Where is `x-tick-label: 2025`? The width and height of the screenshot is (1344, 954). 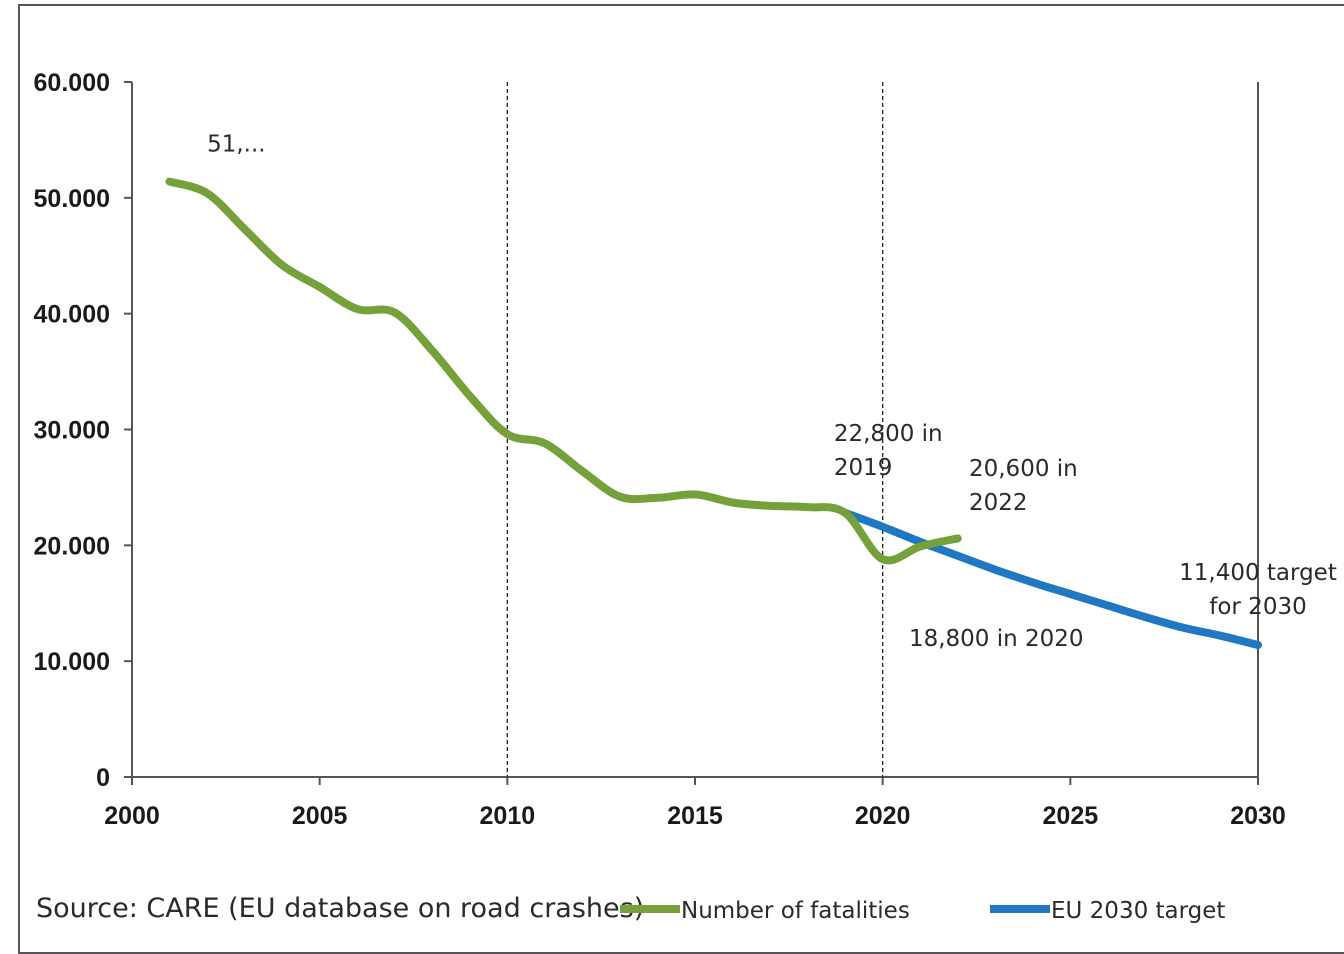 x-tick-label: 2025 is located at coordinates (1071, 816).